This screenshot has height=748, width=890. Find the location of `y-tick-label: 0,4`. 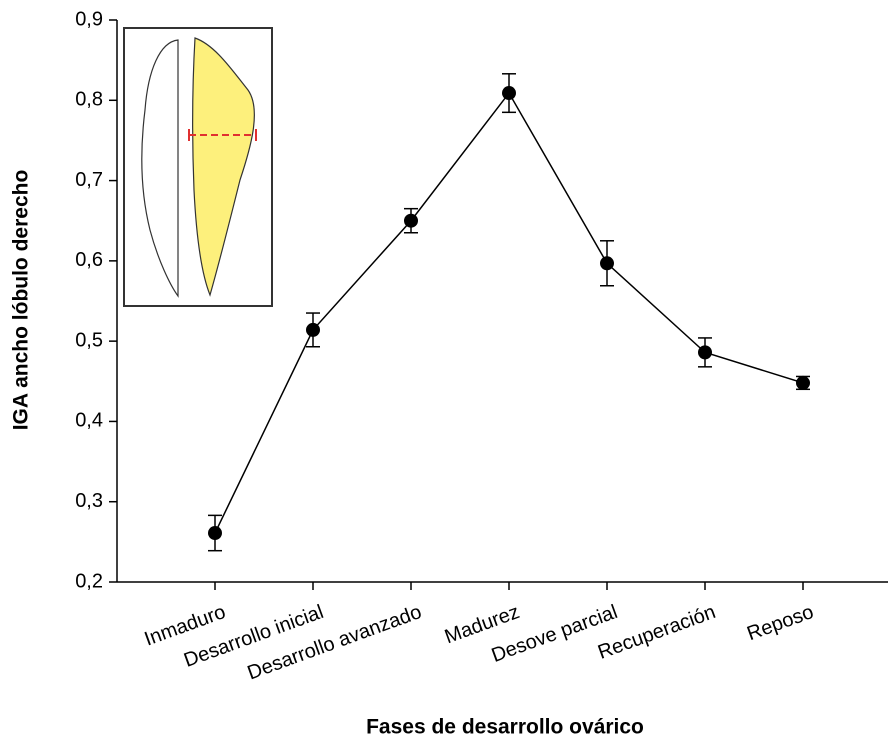

y-tick-label: 0,4 is located at coordinates (89, 421).